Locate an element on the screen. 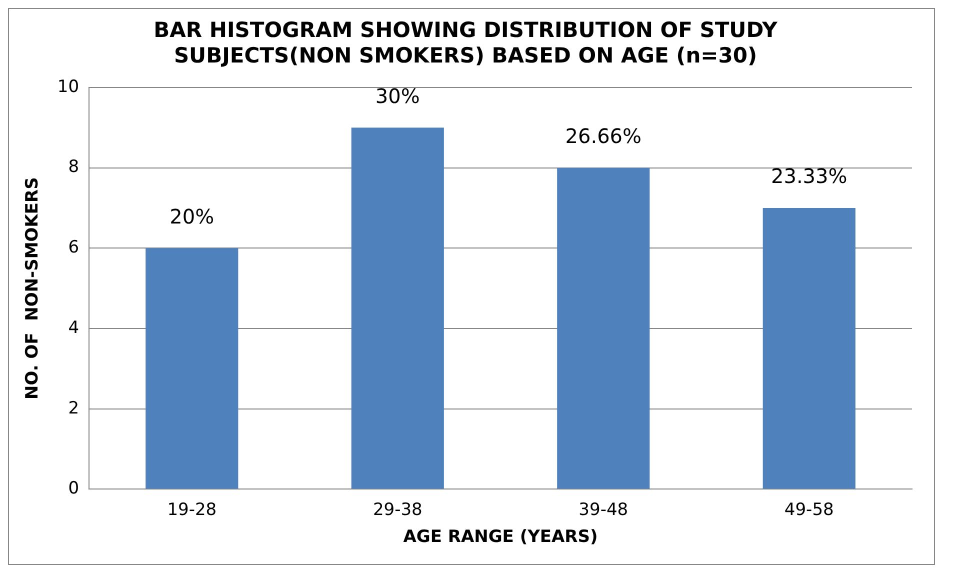  x-tick-label: 19-28 is located at coordinates (192, 510).